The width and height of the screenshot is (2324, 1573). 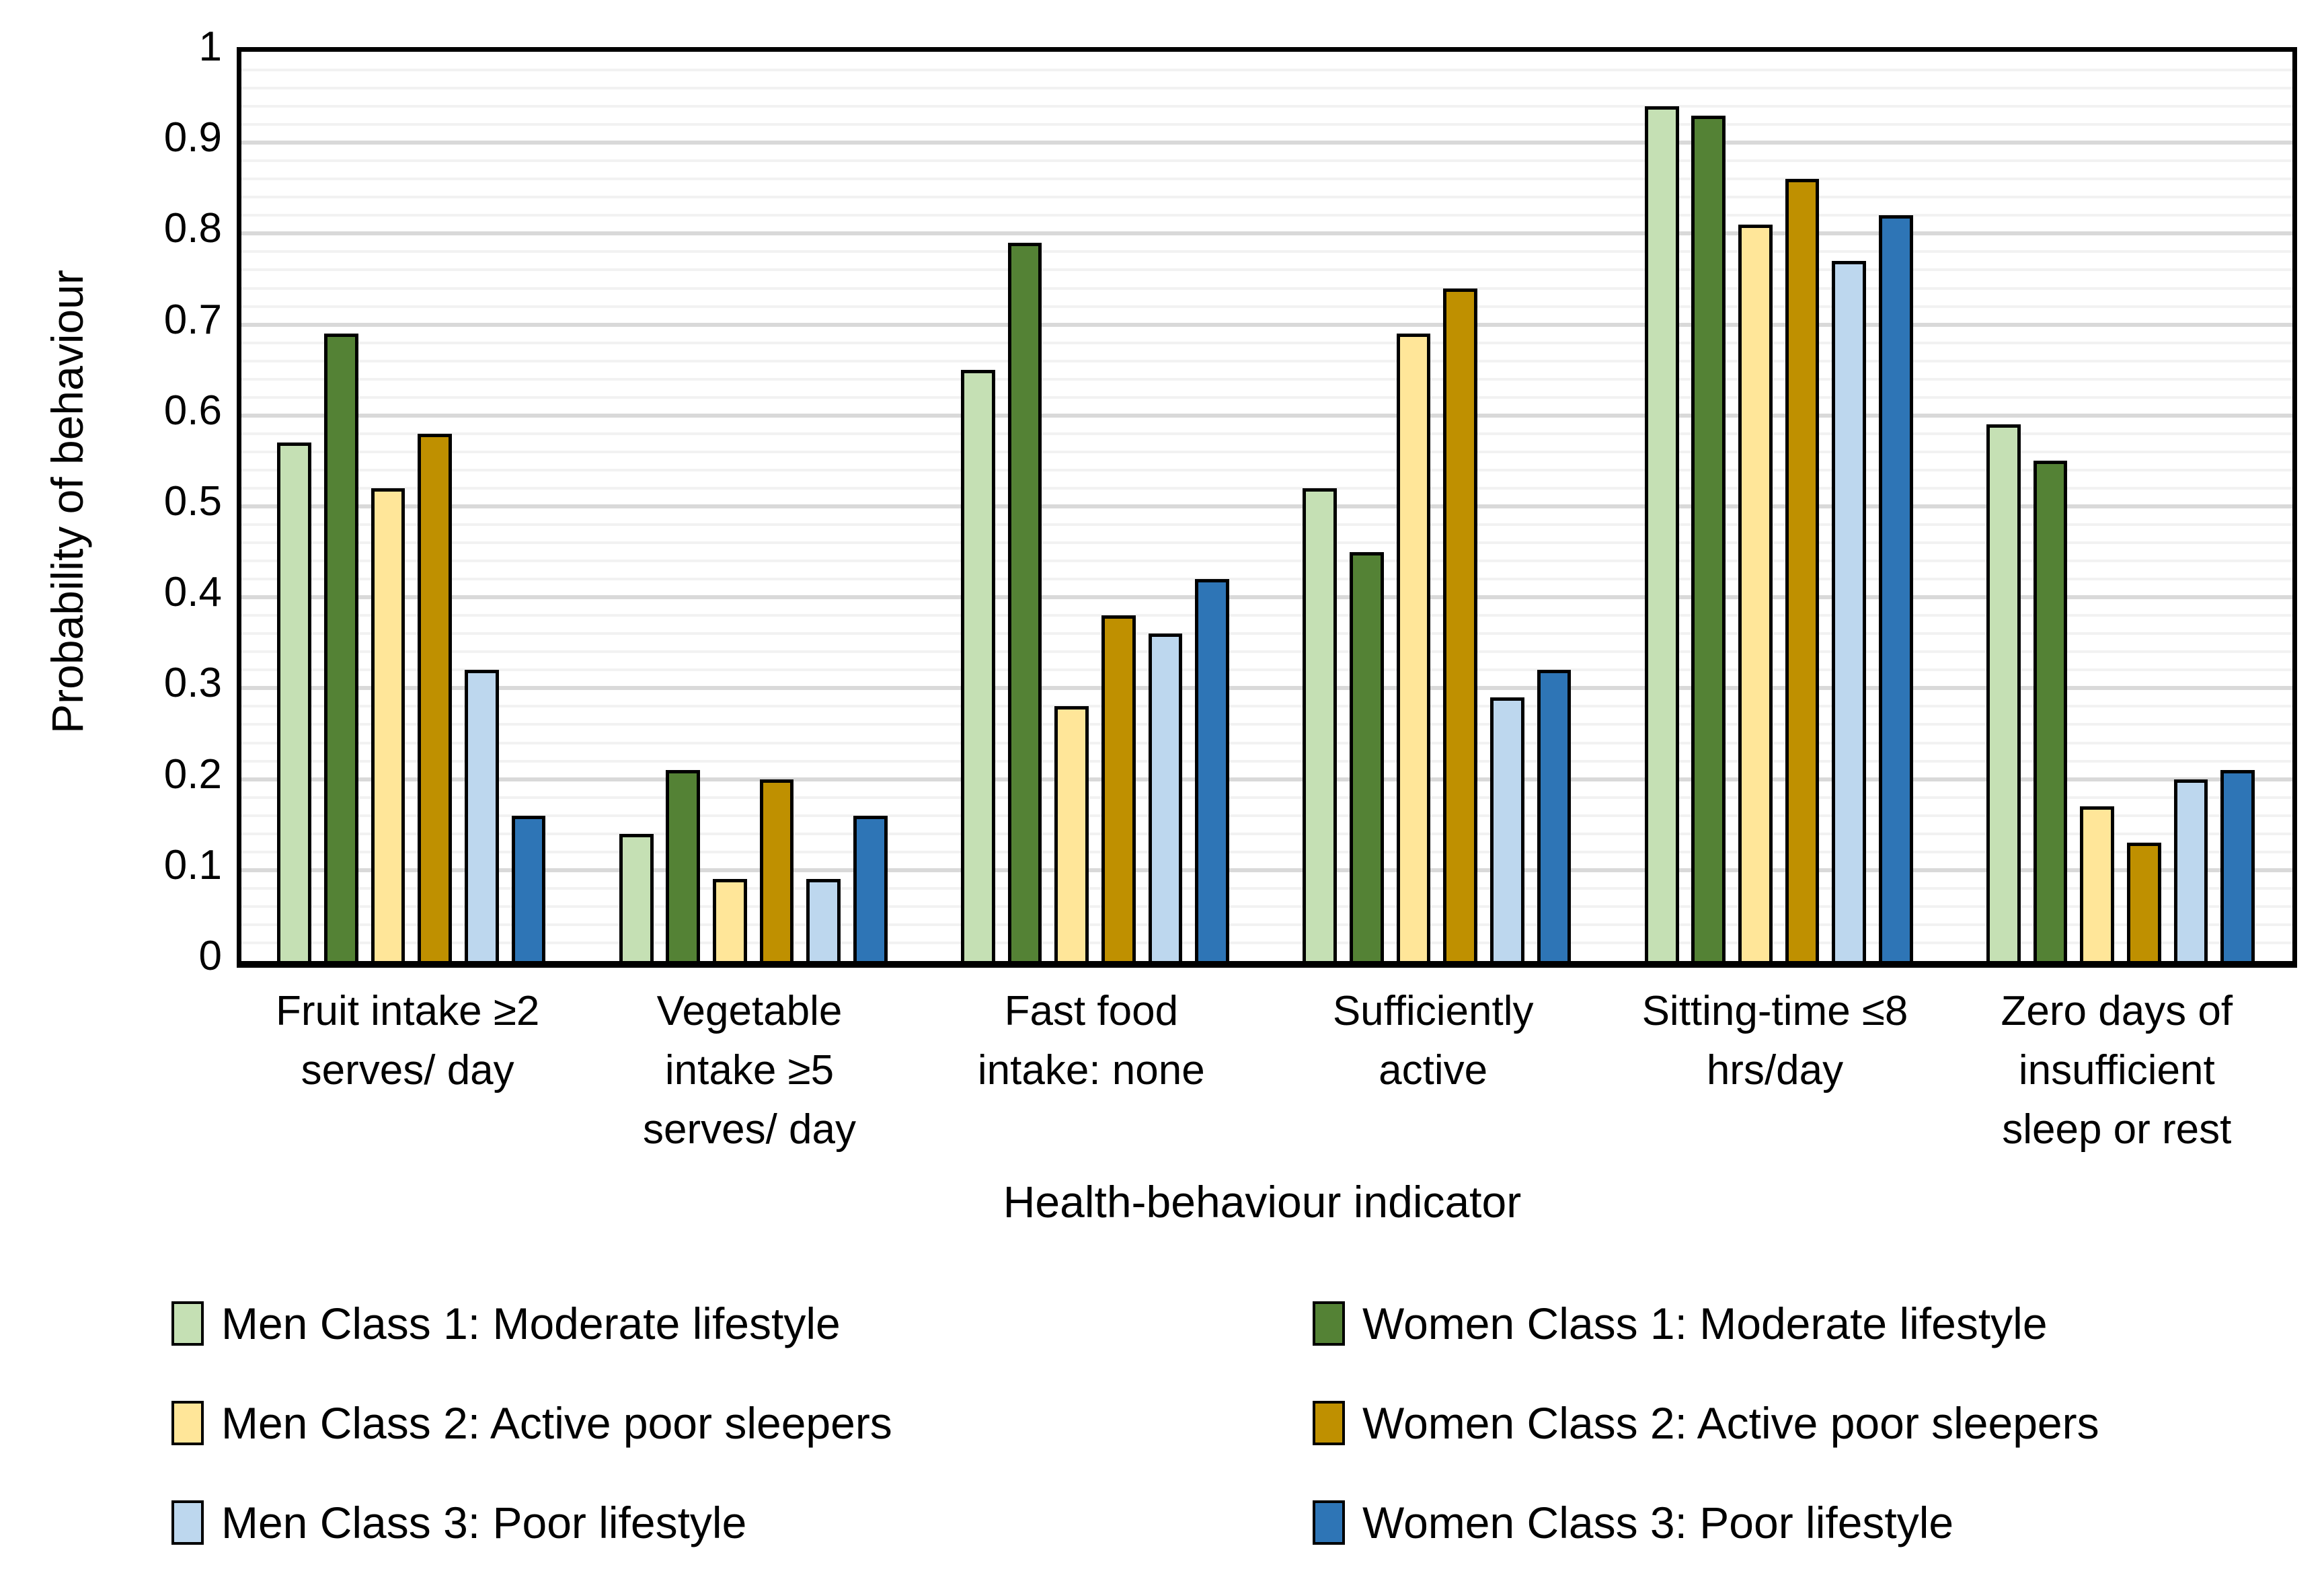 What do you see at coordinates (210, 956) in the screenshot?
I see `y-tick-label: 0` at bounding box center [210, 956].